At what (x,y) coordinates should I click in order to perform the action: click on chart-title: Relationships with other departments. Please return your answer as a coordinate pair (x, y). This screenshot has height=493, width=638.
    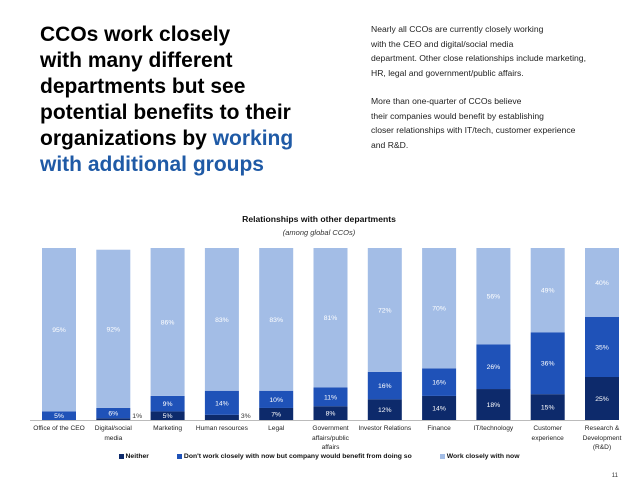
    Looking at the image, I should click on (319, 219).